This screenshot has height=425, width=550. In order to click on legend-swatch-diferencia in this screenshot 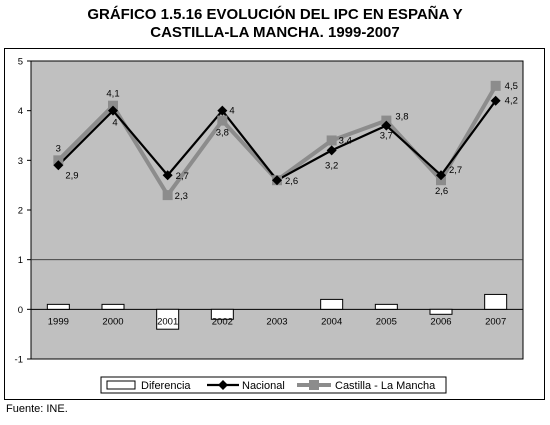, I will do `click(121, 385)`.